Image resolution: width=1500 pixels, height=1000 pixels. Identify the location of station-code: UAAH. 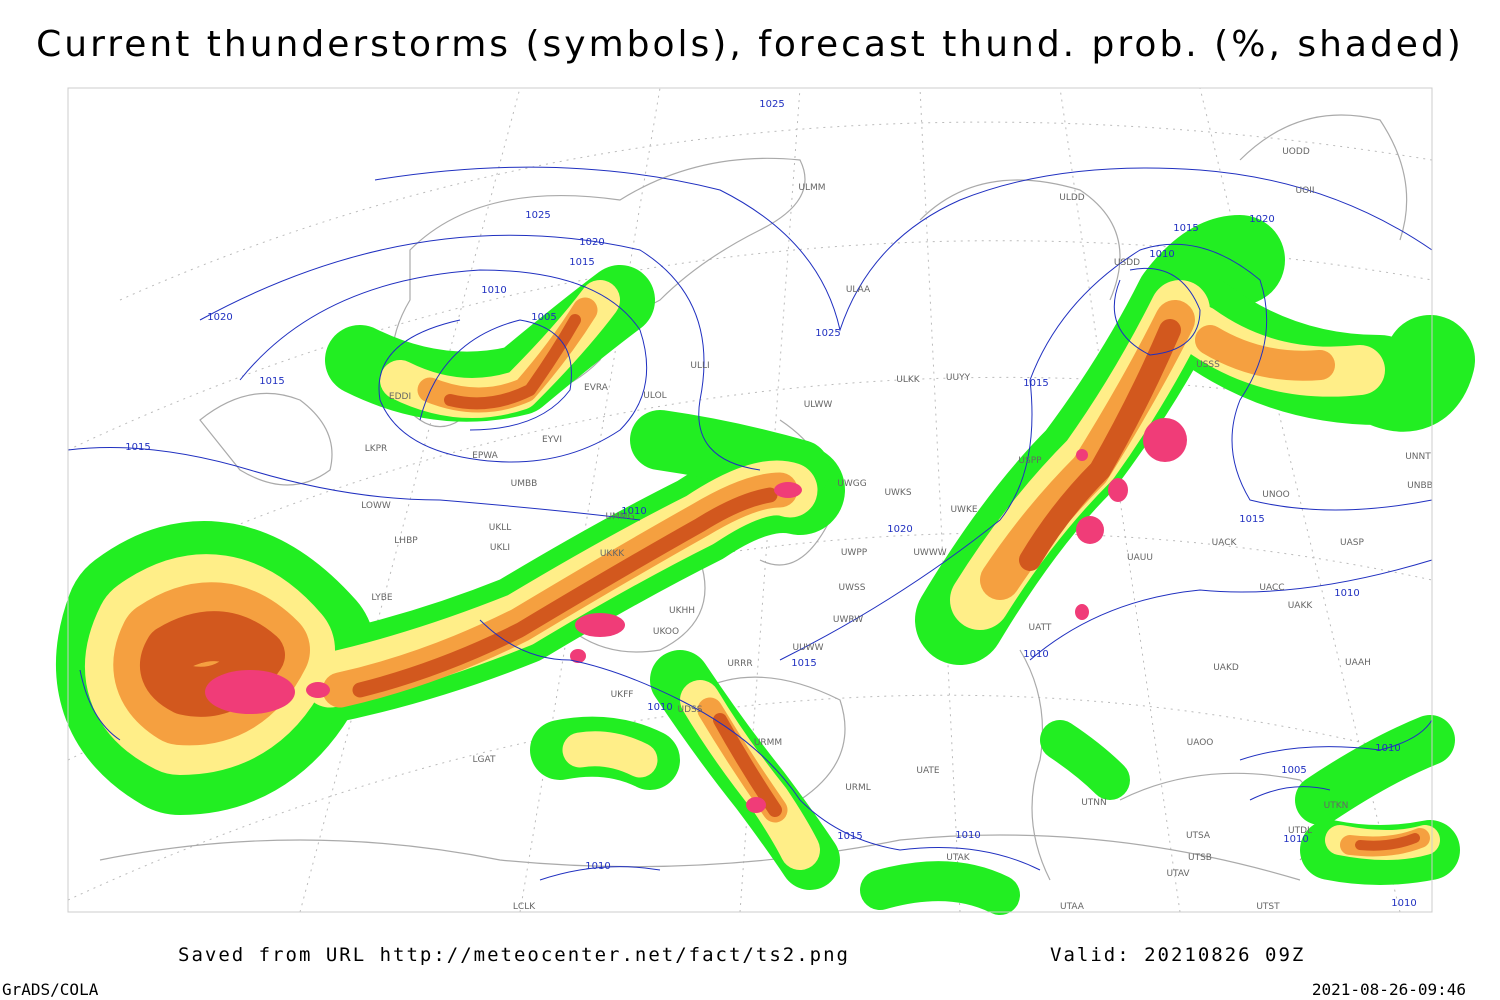
(1358, 663).